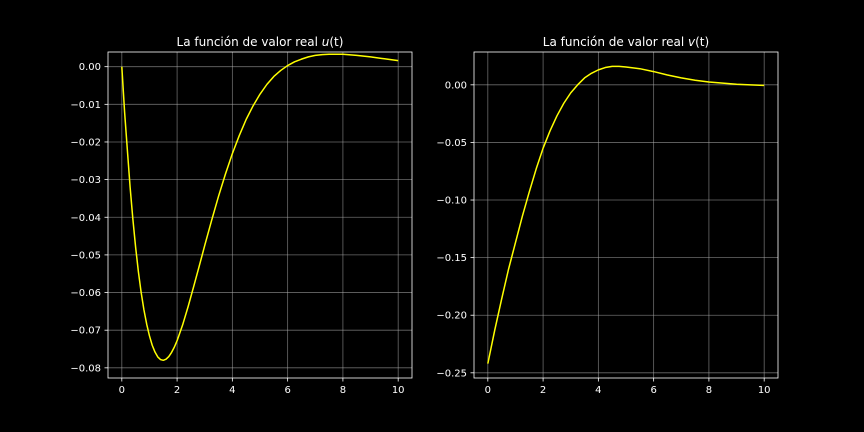 The width and height of the screenshot is (864, 432). What do you see at coordinates (85, 293) in the screenshot?
I see `y-tick-label: −0.06` at bounding box center [85, 293].